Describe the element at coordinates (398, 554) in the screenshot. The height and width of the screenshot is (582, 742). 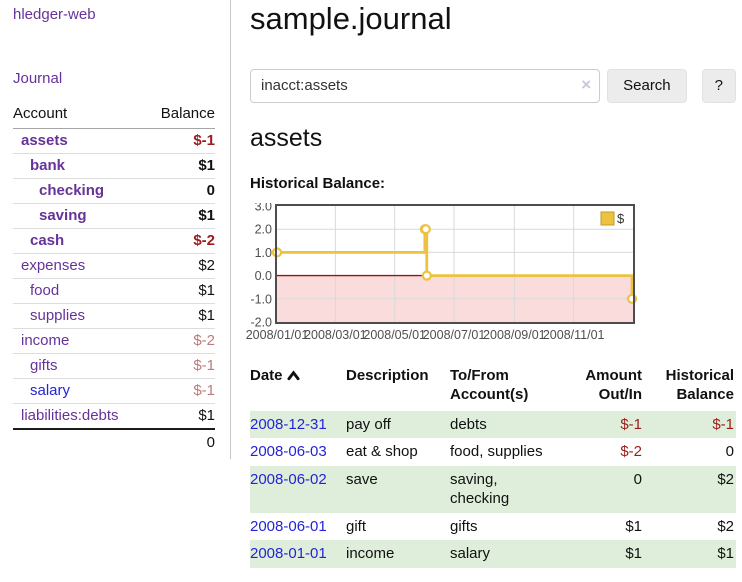
I see `description-cell: income` at that location.